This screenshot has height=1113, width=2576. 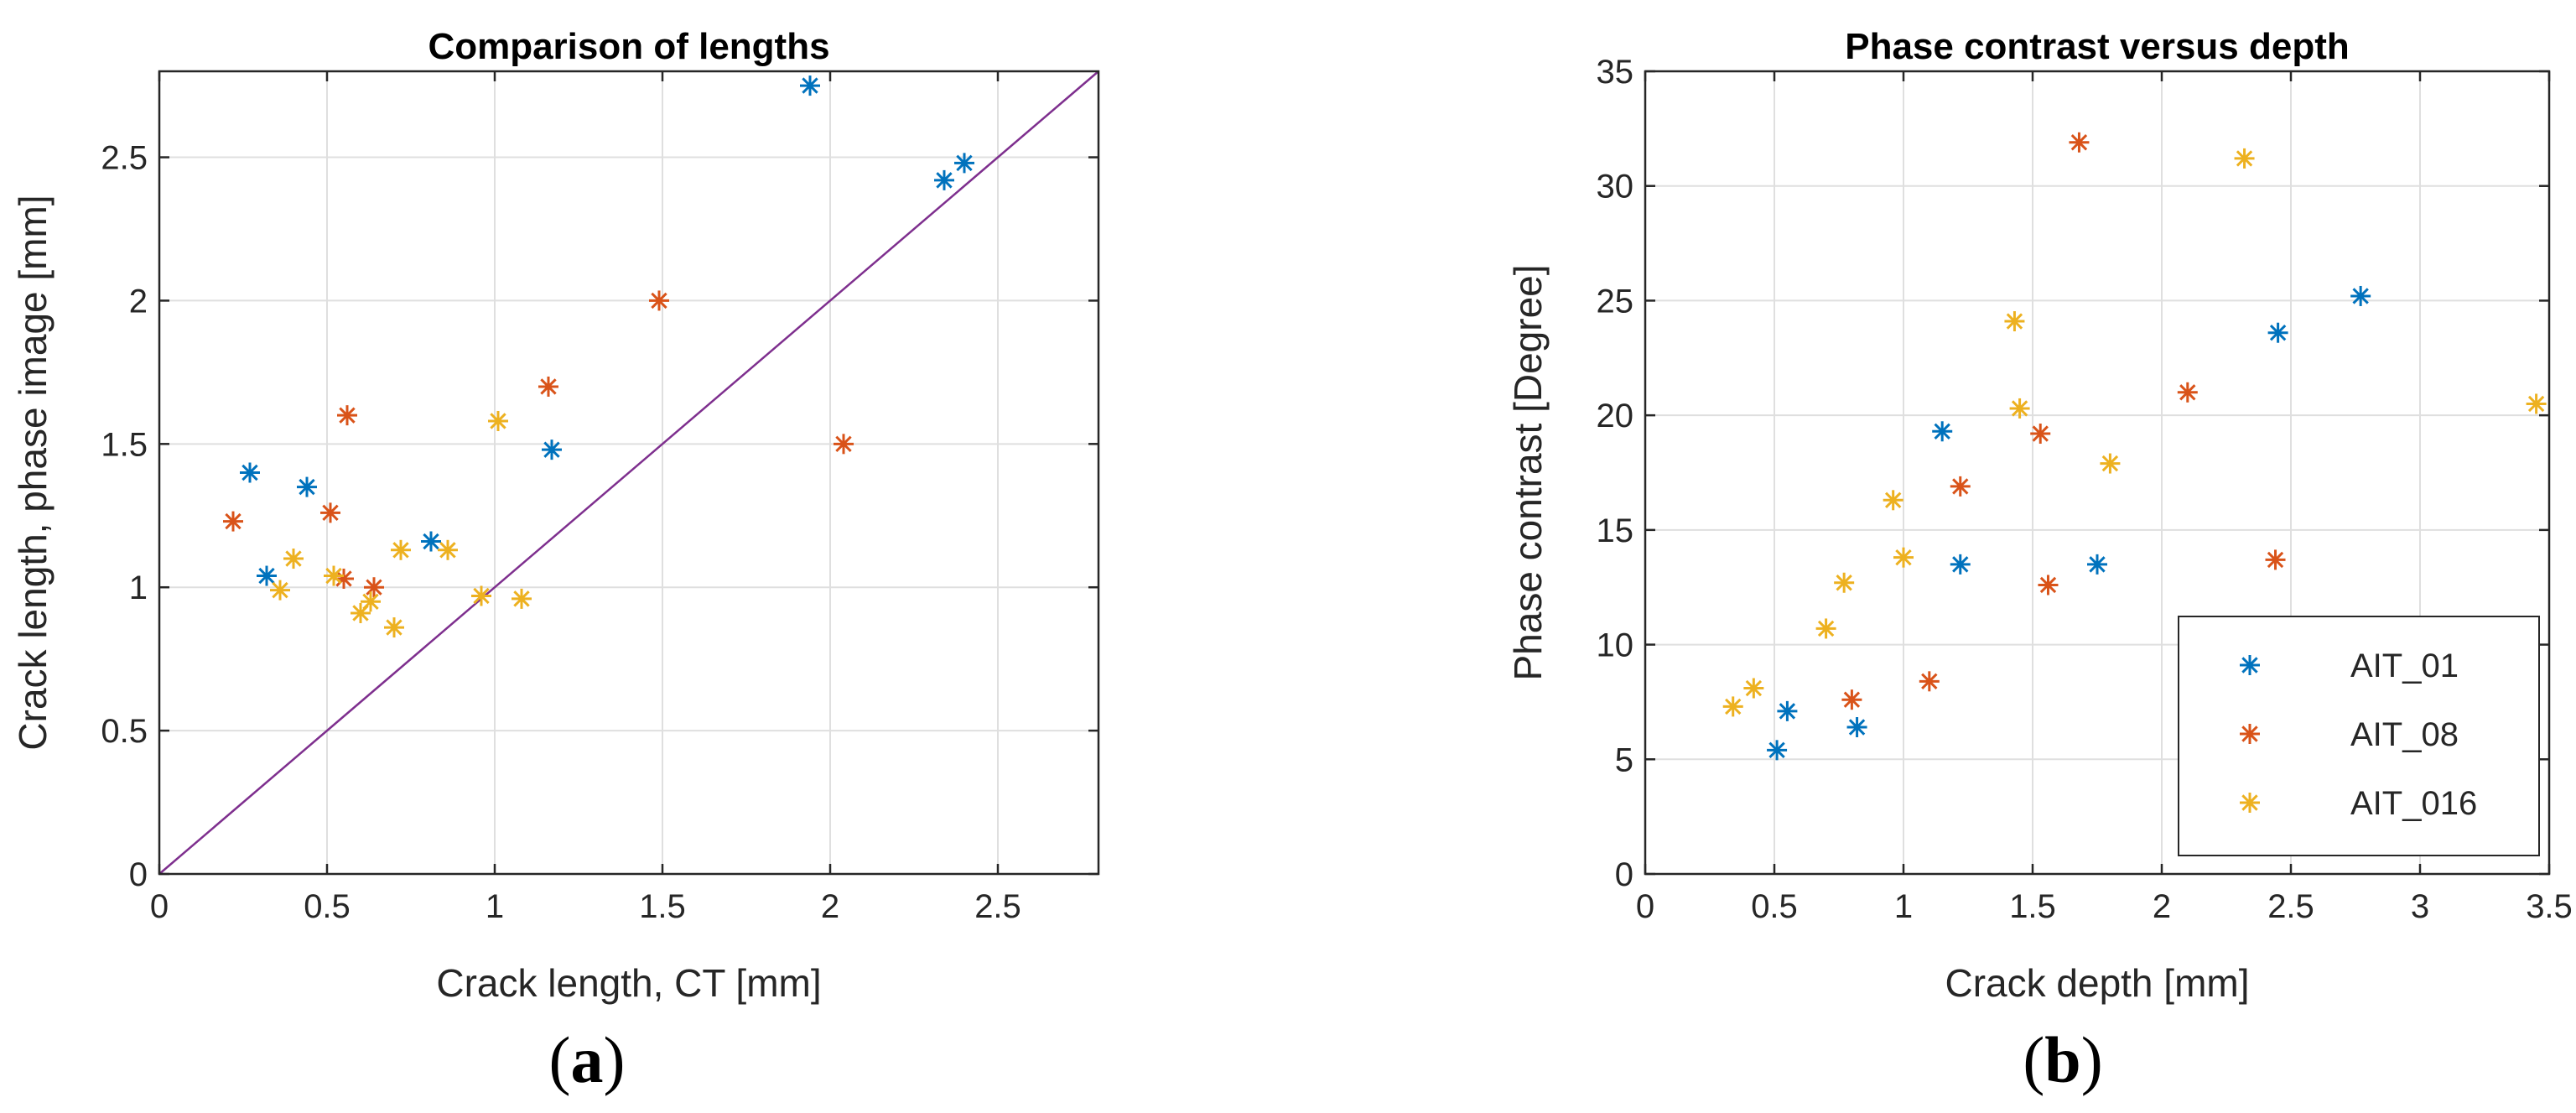 I want to click on subfigure-label: (a), so click(x=587, y=1059).